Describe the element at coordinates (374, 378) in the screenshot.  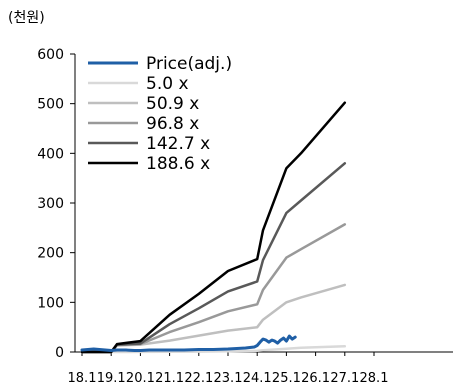
I see `x-tick-label: 28.1` at that location.